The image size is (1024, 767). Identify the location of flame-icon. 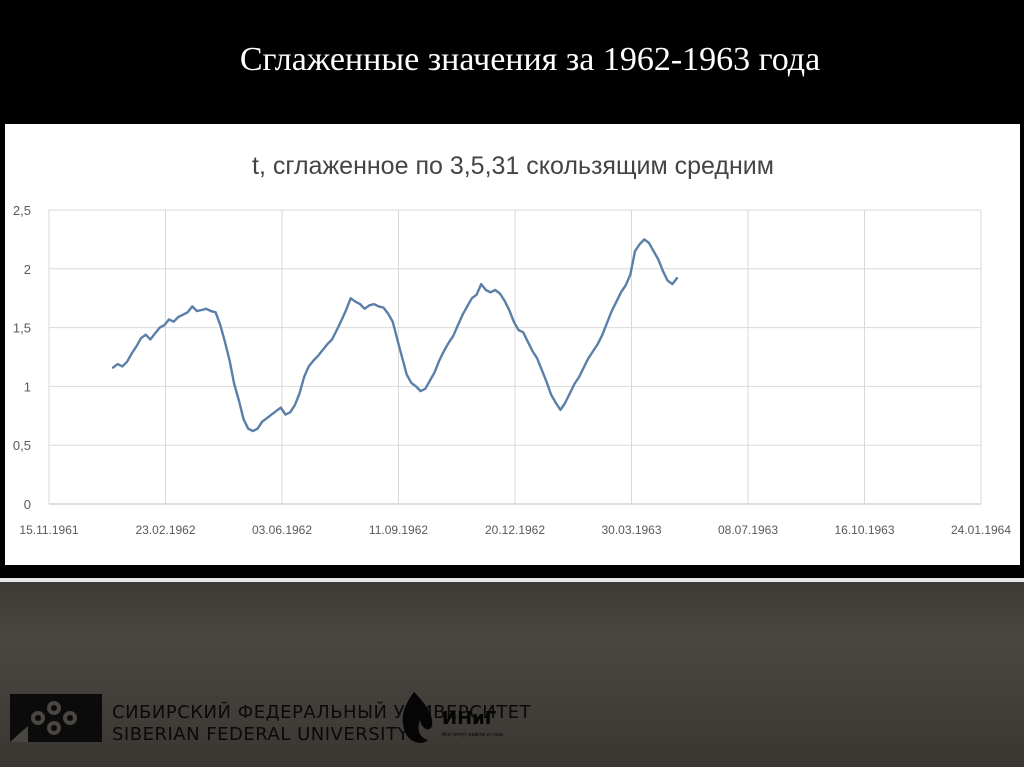
(417, 717).